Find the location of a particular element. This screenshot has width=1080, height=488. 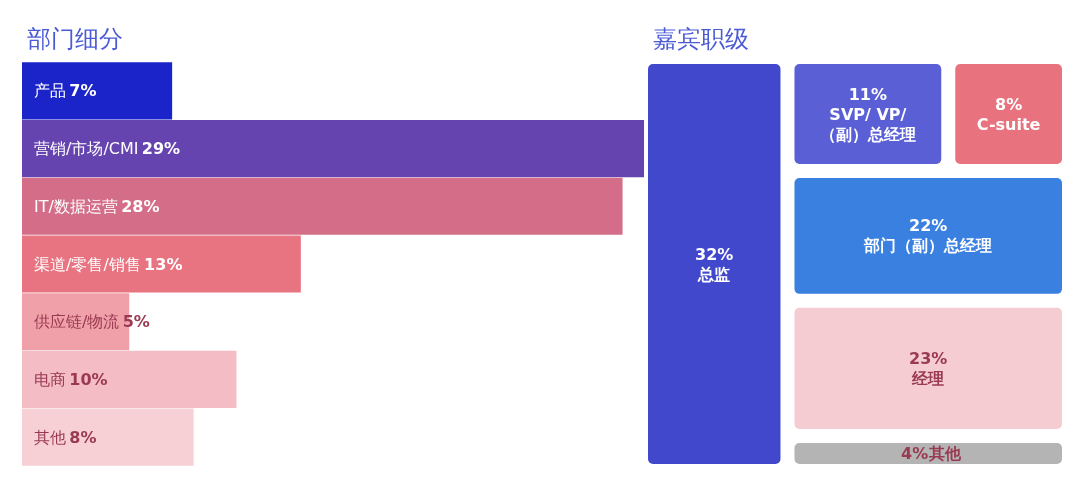

category-label: SVP/ VP/ （副）总经理 is located at coordinates (867, 124).